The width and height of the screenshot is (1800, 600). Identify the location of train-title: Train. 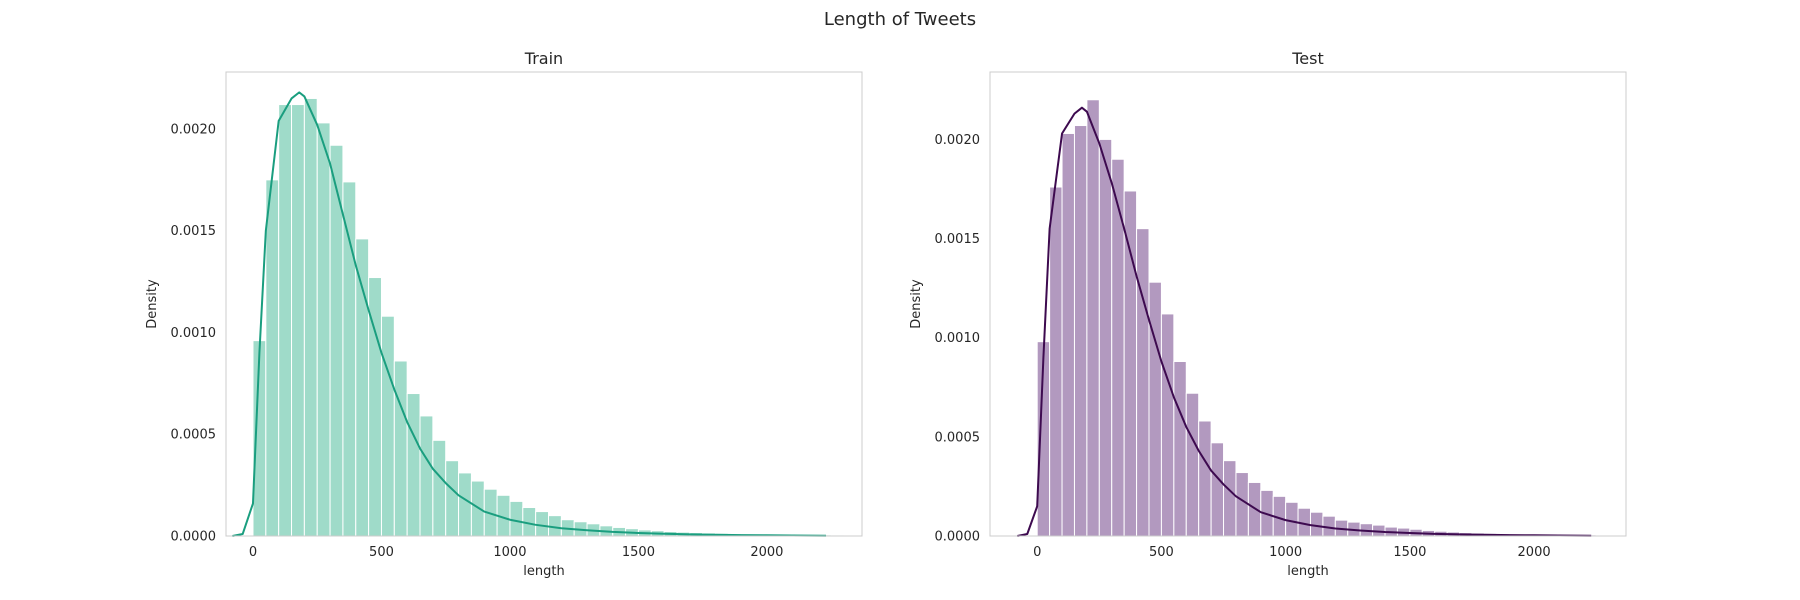
(543, 58).